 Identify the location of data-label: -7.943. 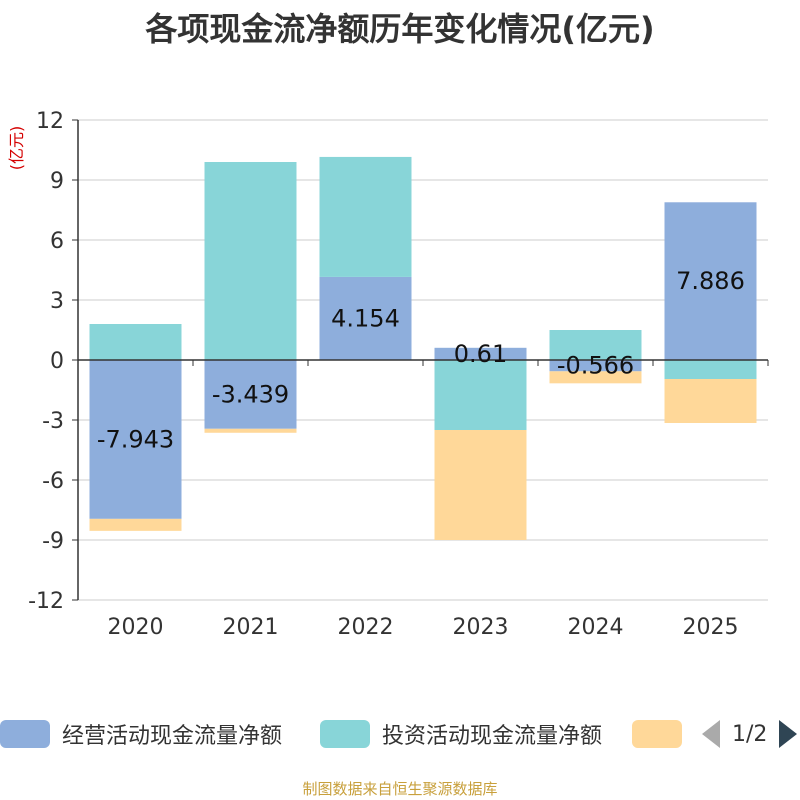
(135, 439).